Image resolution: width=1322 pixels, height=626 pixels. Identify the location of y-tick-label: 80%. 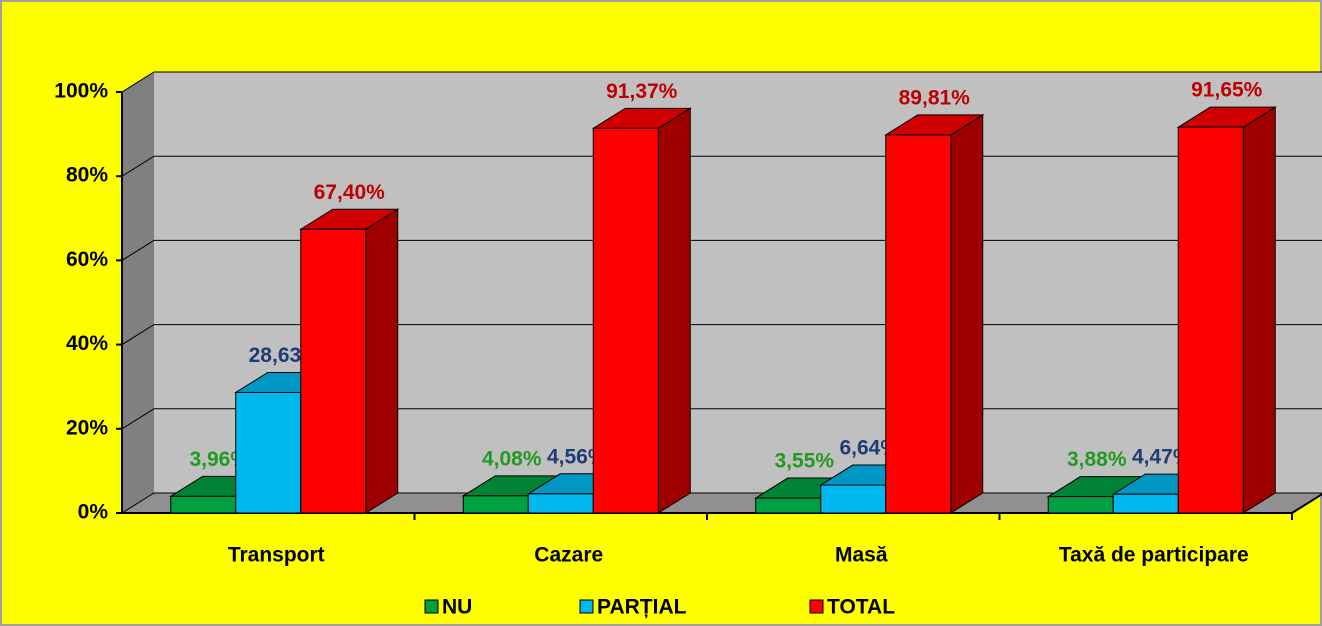
(87, 175).